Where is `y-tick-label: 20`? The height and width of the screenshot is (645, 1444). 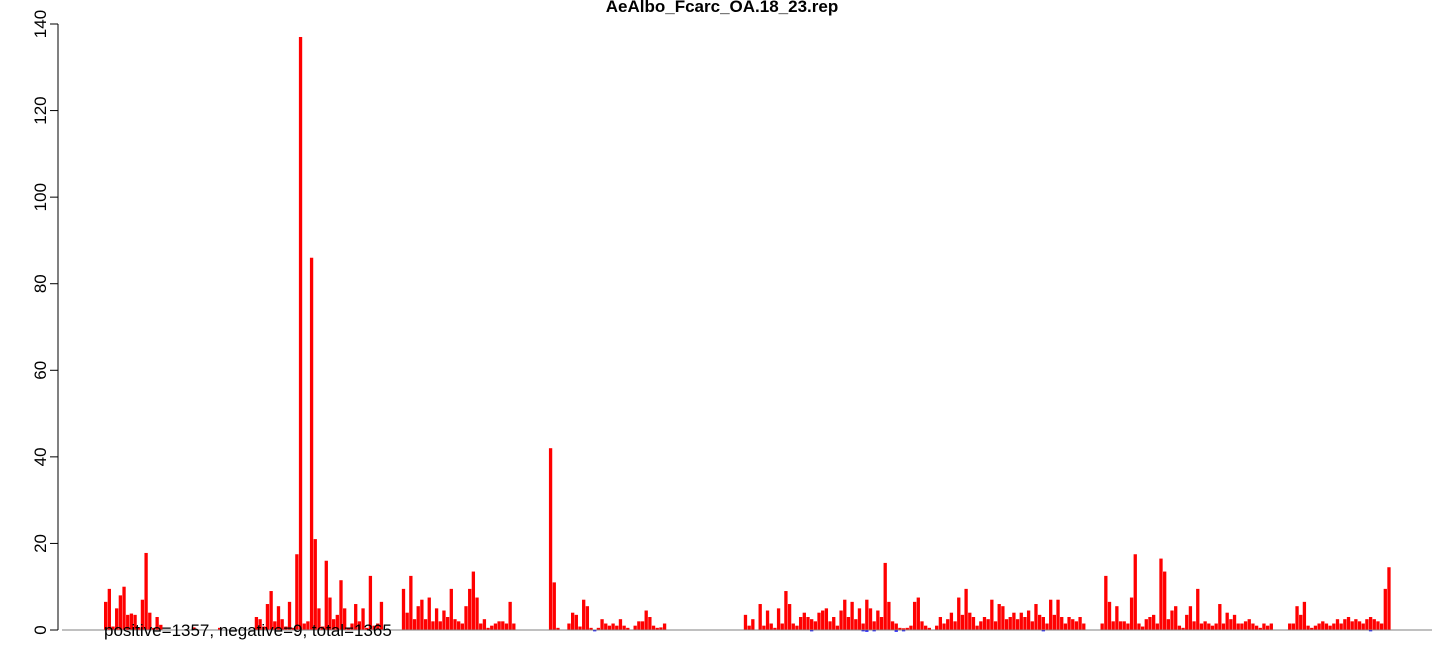 y-tick-label: 20 is located at coordinates (40, 543).